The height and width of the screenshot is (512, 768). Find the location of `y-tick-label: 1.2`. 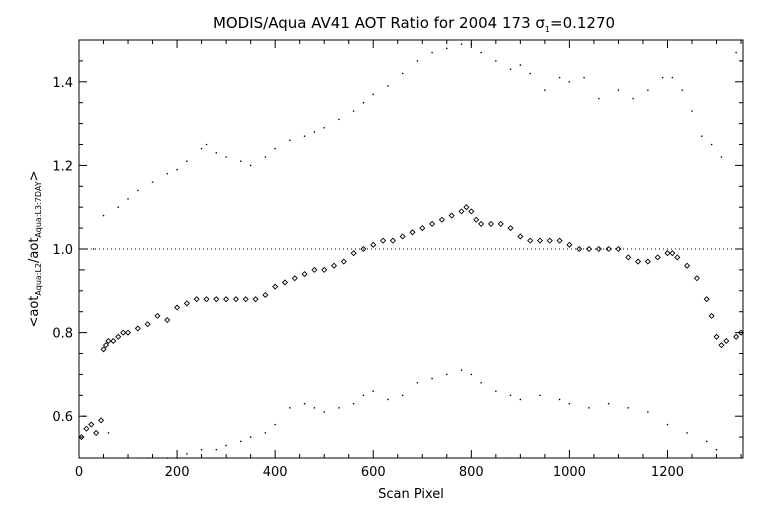

y-tick-label: 1.2 is located at coordinates (62, 166).